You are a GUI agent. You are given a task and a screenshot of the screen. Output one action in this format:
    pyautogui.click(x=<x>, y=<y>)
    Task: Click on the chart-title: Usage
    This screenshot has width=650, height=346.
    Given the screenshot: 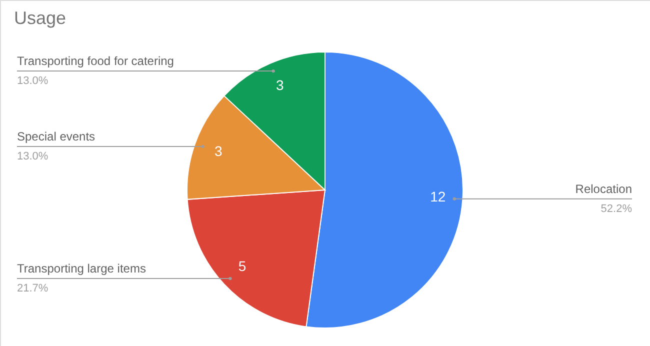 What is the action you would take?
    pyautogui.click(x=40, y=18)
    